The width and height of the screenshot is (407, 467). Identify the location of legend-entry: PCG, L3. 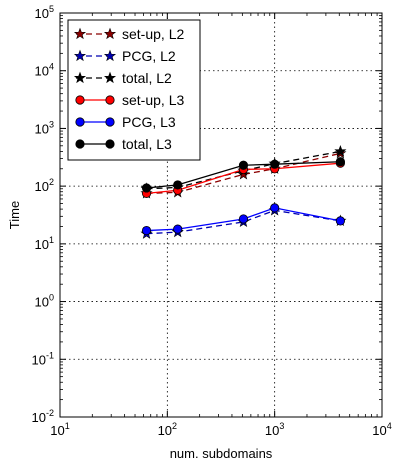
(125, 122).